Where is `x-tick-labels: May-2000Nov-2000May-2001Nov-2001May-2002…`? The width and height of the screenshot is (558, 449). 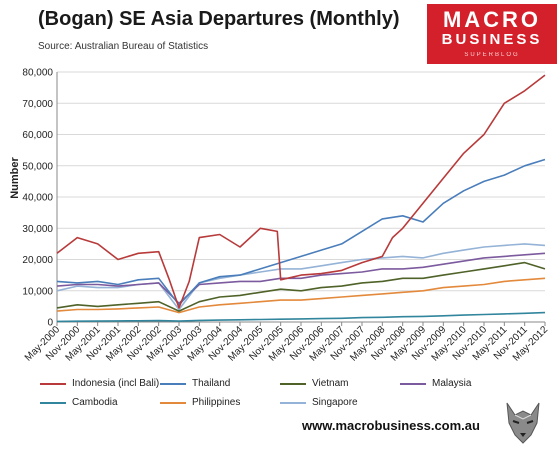 x-tick-labels: May-2000Nov-2000May-2001Nov-2001May-2002… is located at coordinates (286, 343).